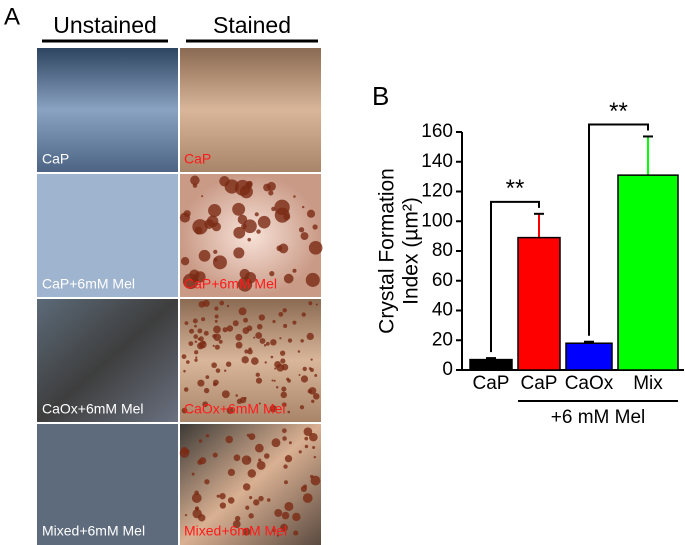  Describe the element at coordinates (618, 229) in the screenshot. I see `significance-bracket` at that location.